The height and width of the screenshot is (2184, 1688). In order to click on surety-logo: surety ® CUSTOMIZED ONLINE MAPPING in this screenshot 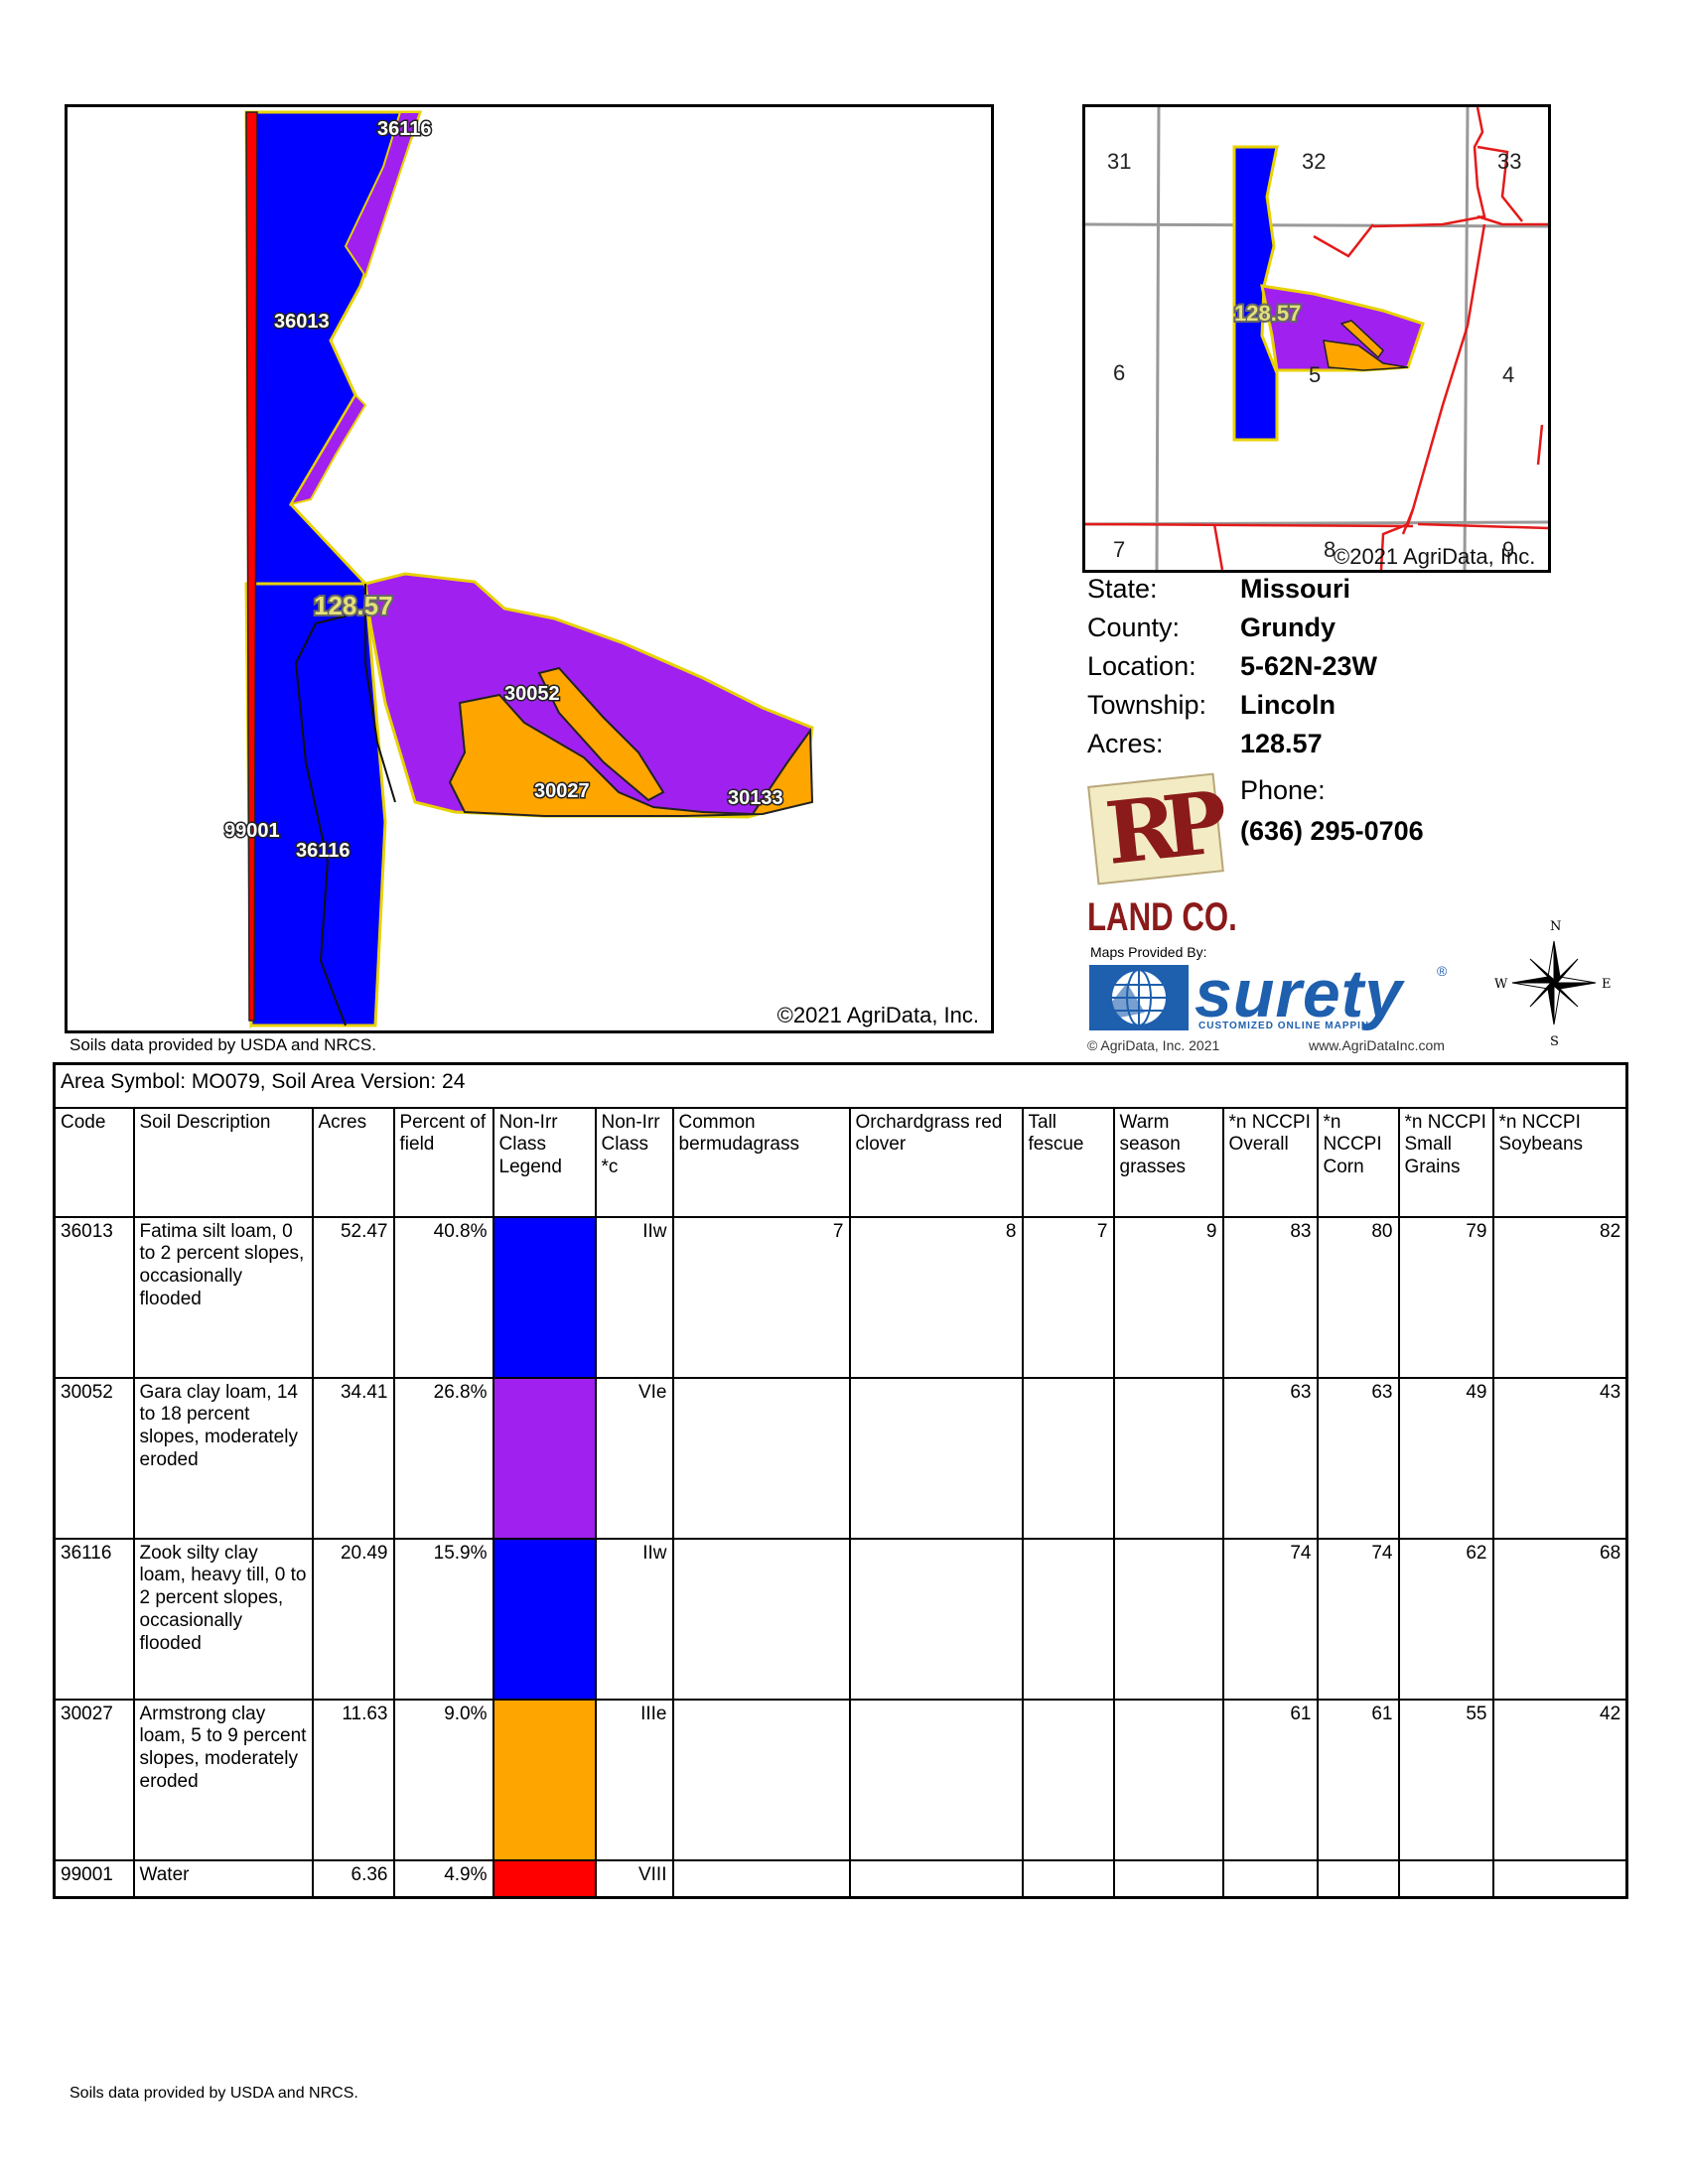, I will do `click(1271, 994)`.